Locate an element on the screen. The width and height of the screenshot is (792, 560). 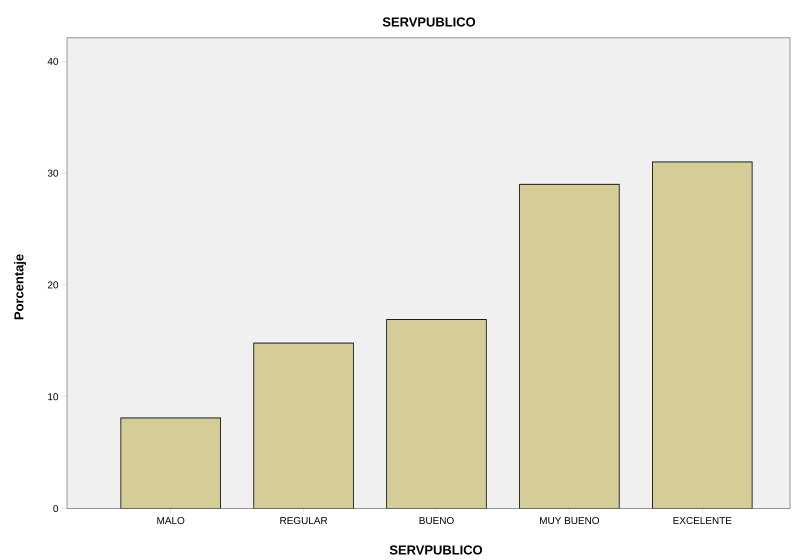
x-tick-label: MALO is located at coordinates (170, 520).